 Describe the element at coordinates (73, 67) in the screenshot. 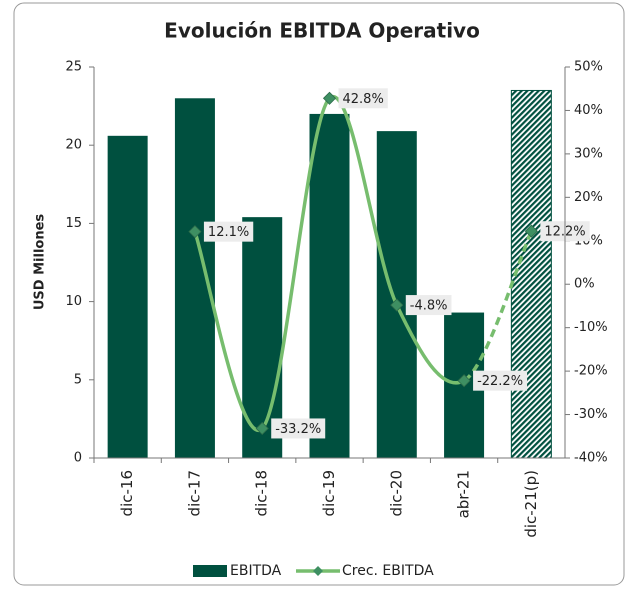

I see `y-tick-label: 25` at that location.